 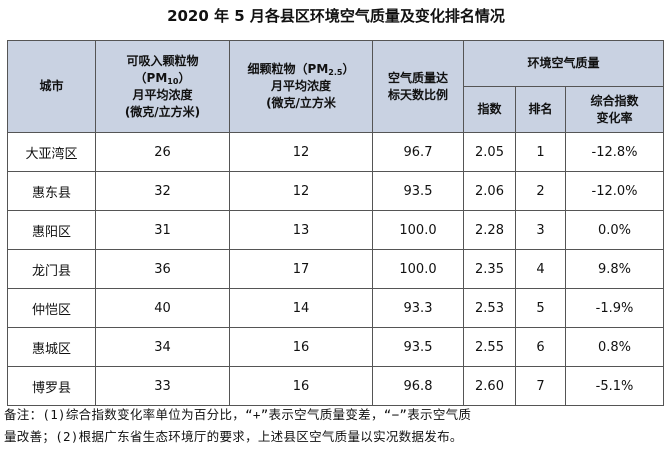 I want to click on cell-index: 2.28, so click(x=489, y=230).